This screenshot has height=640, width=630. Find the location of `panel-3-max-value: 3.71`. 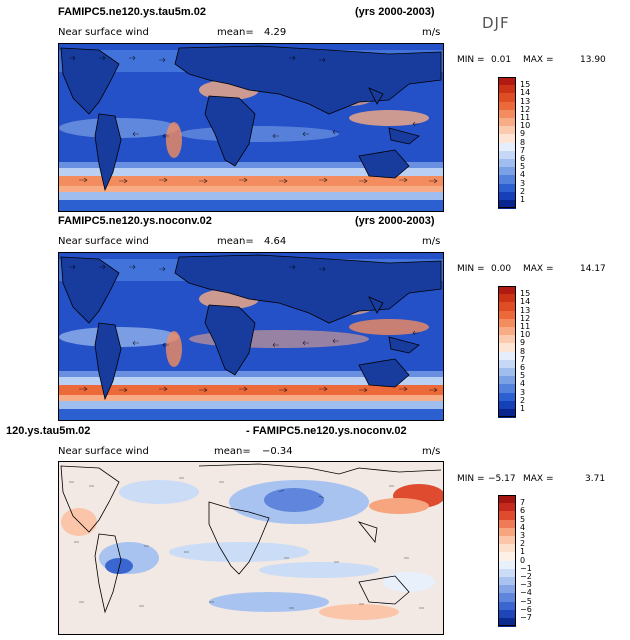

panel-3-max-value: 3.71 is located at coordinates (595, 479).